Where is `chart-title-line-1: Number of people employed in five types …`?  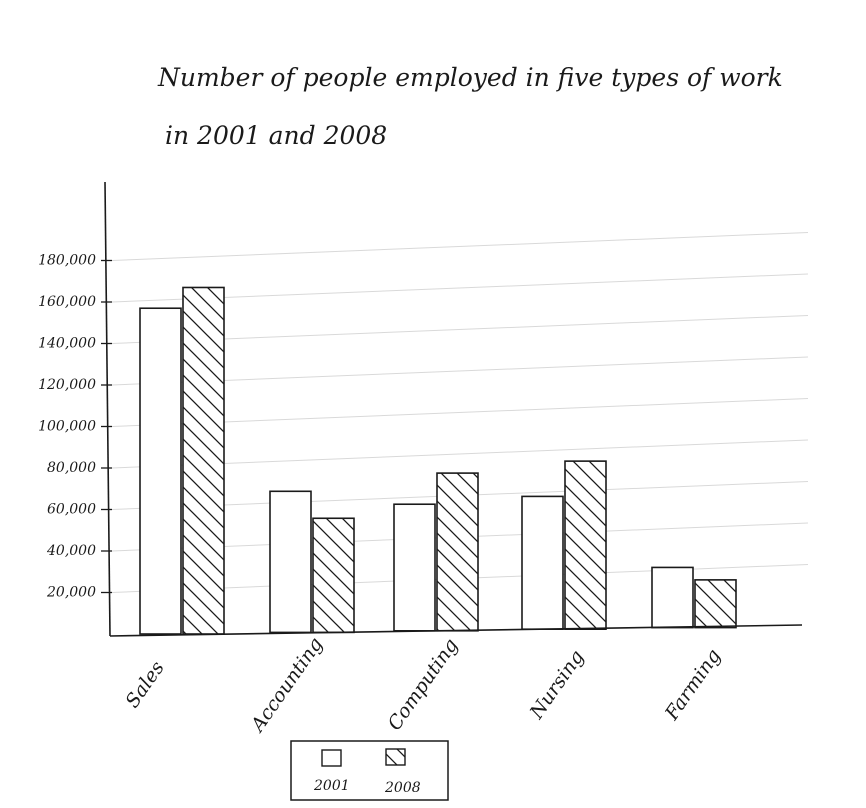
chart-title-line-1: Number of people employed in five types … is located at coordinates (470, 77).